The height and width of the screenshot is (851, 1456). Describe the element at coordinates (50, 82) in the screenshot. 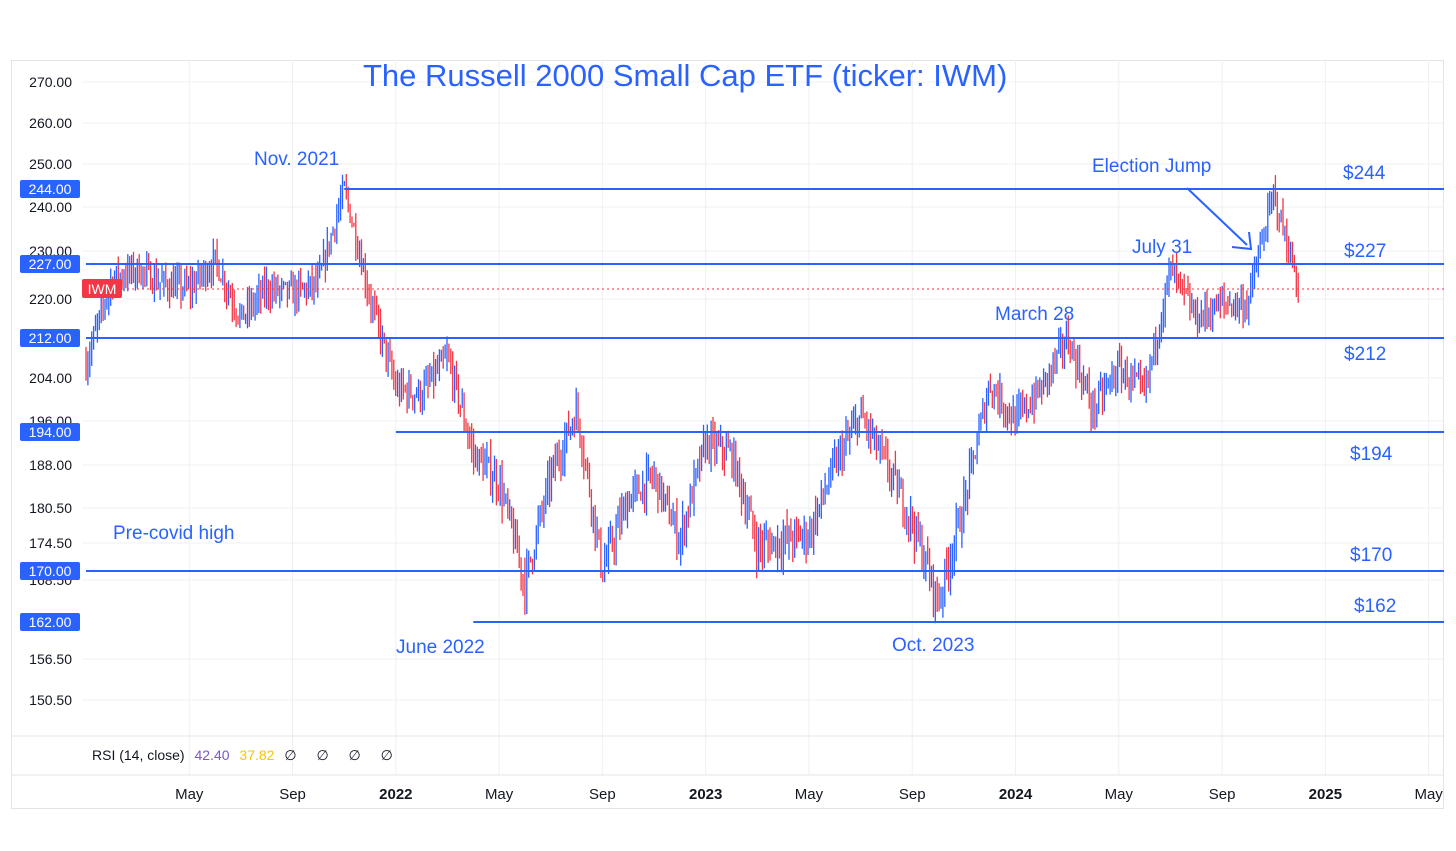

I see `y-tick-label: 270.00` at that location.